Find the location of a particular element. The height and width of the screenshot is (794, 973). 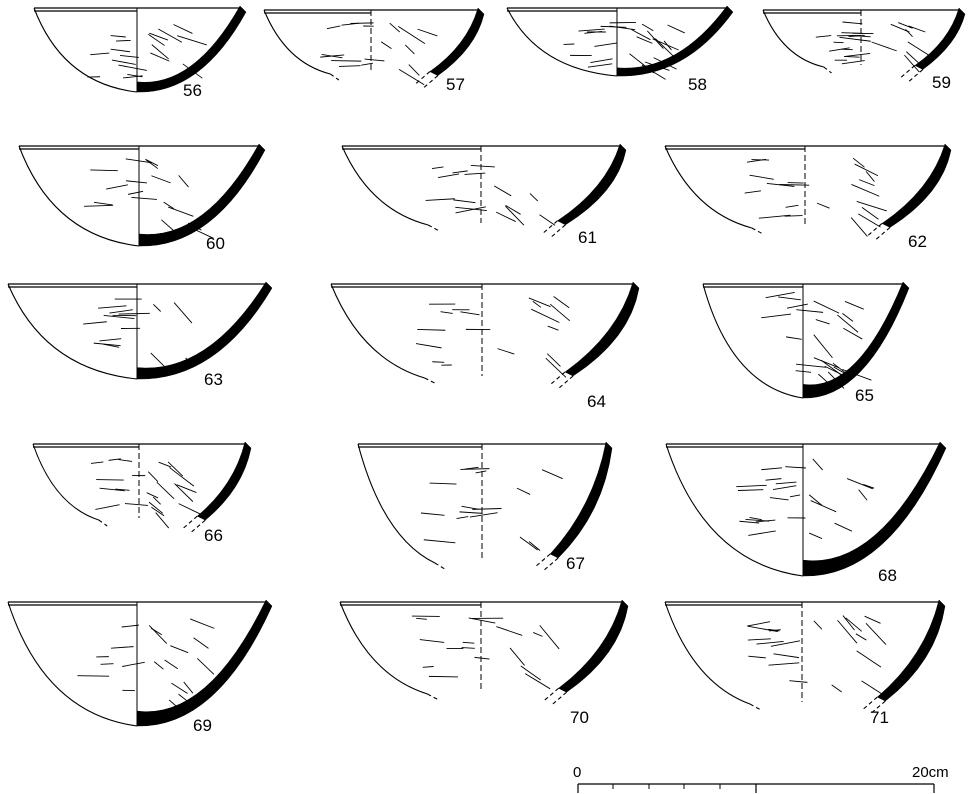

vessel-number-label: 68 is located at coordinates (887, 575).